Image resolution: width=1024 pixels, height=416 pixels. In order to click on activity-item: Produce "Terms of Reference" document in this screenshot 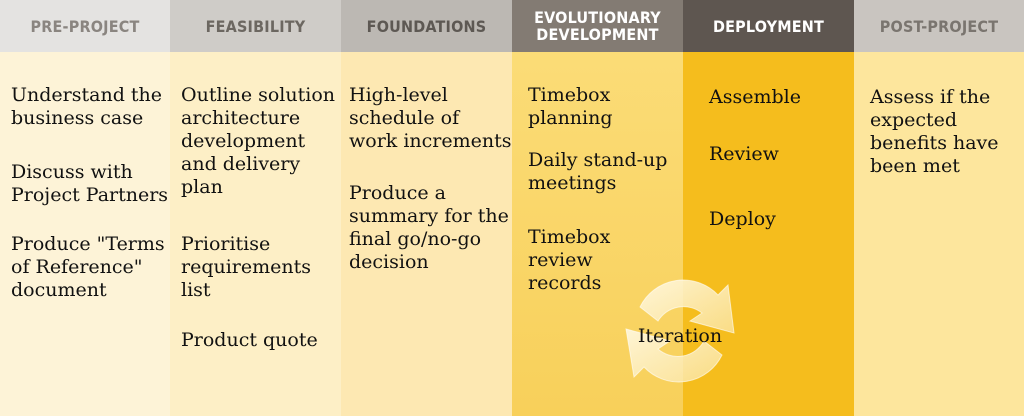, I will do `click(88, 267)`.